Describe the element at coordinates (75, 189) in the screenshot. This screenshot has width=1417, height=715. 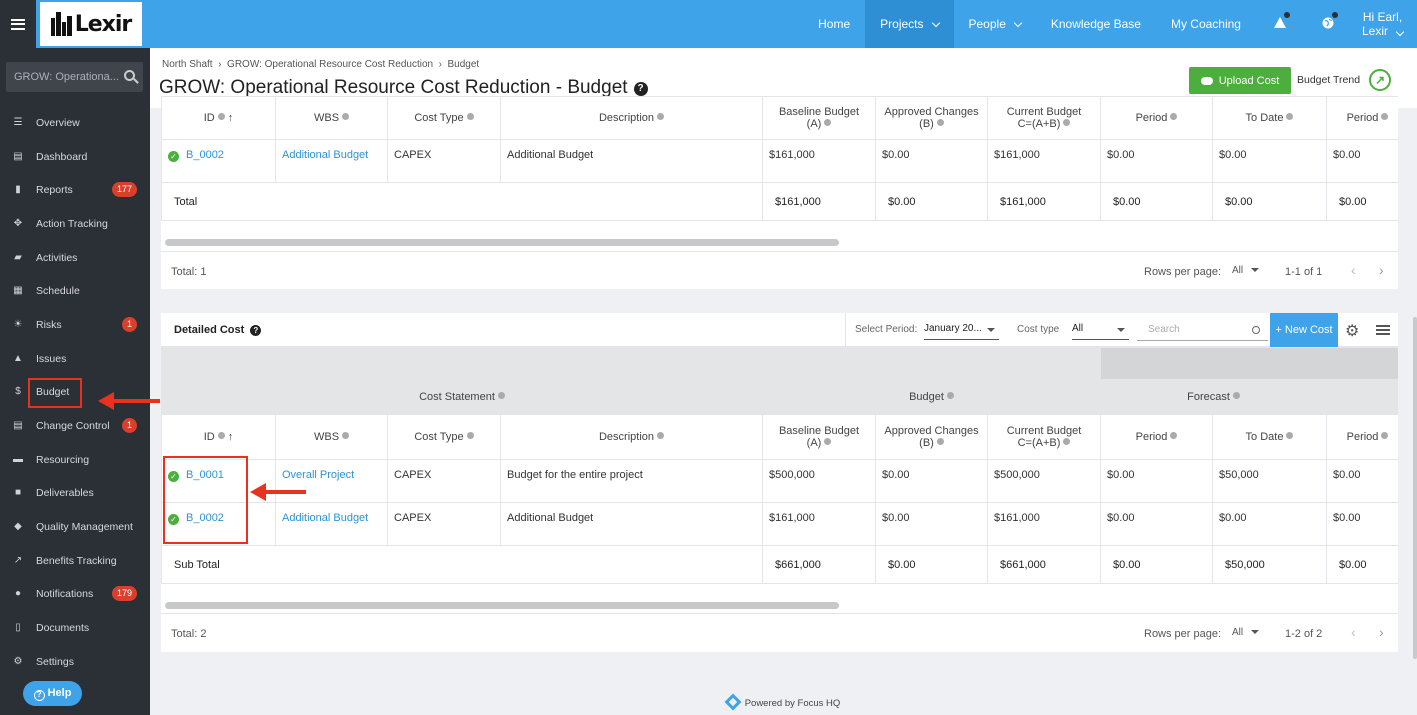
I see `sidebar-item-reports: ▮ Reports 177` at that location.